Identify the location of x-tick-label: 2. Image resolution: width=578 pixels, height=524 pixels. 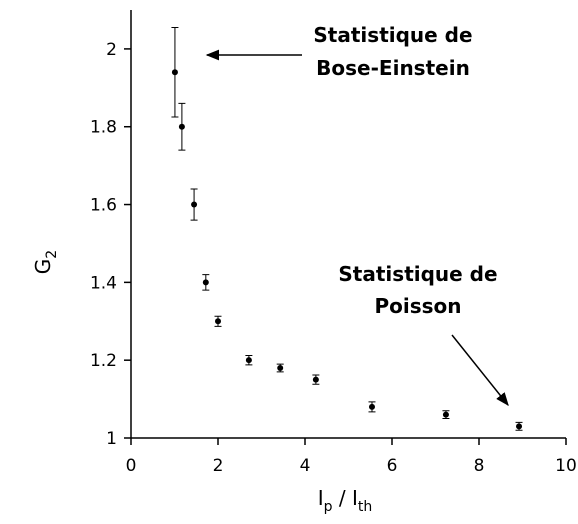
(218, 466).